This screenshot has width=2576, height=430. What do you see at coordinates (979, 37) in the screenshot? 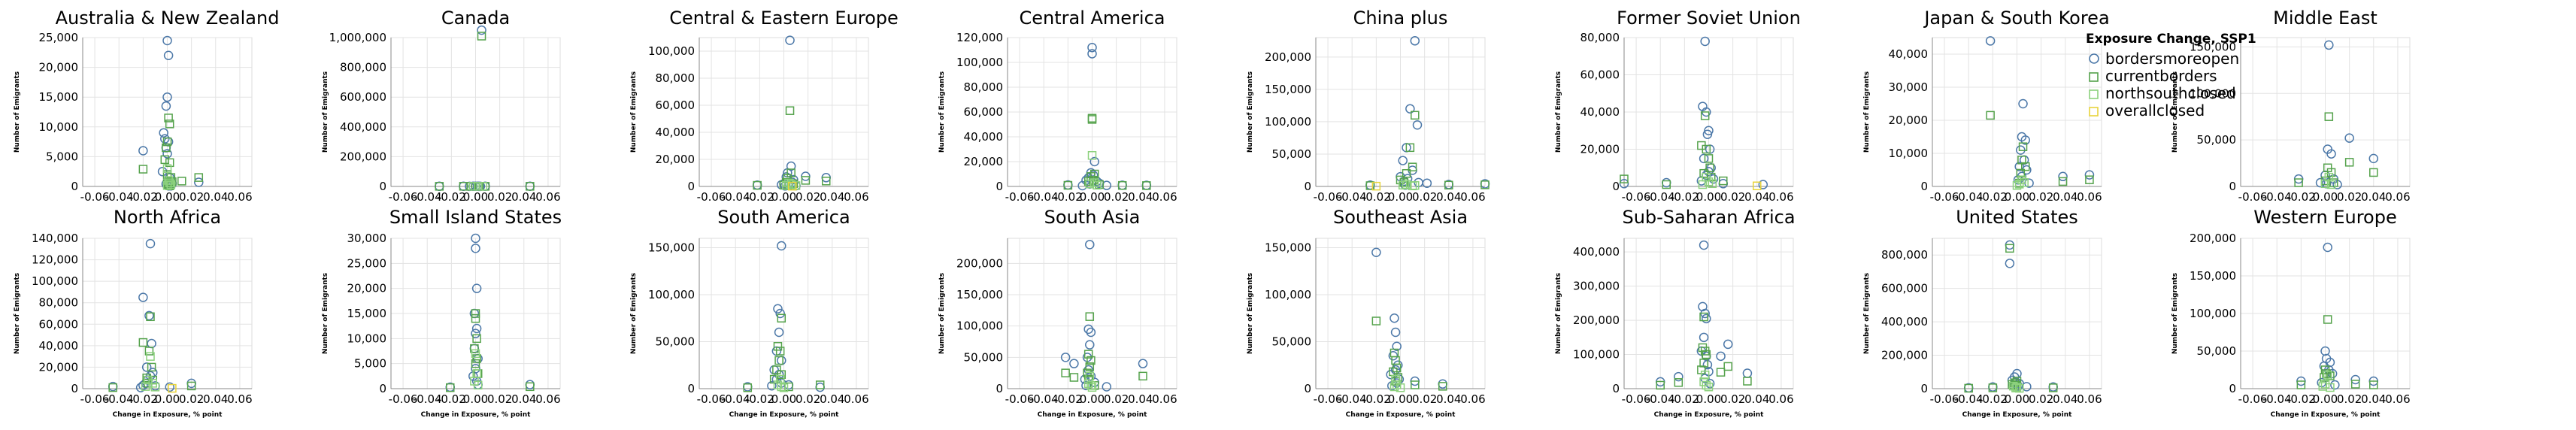
I see `y-tick-label: 120,000` at bounding box center [979, 37].